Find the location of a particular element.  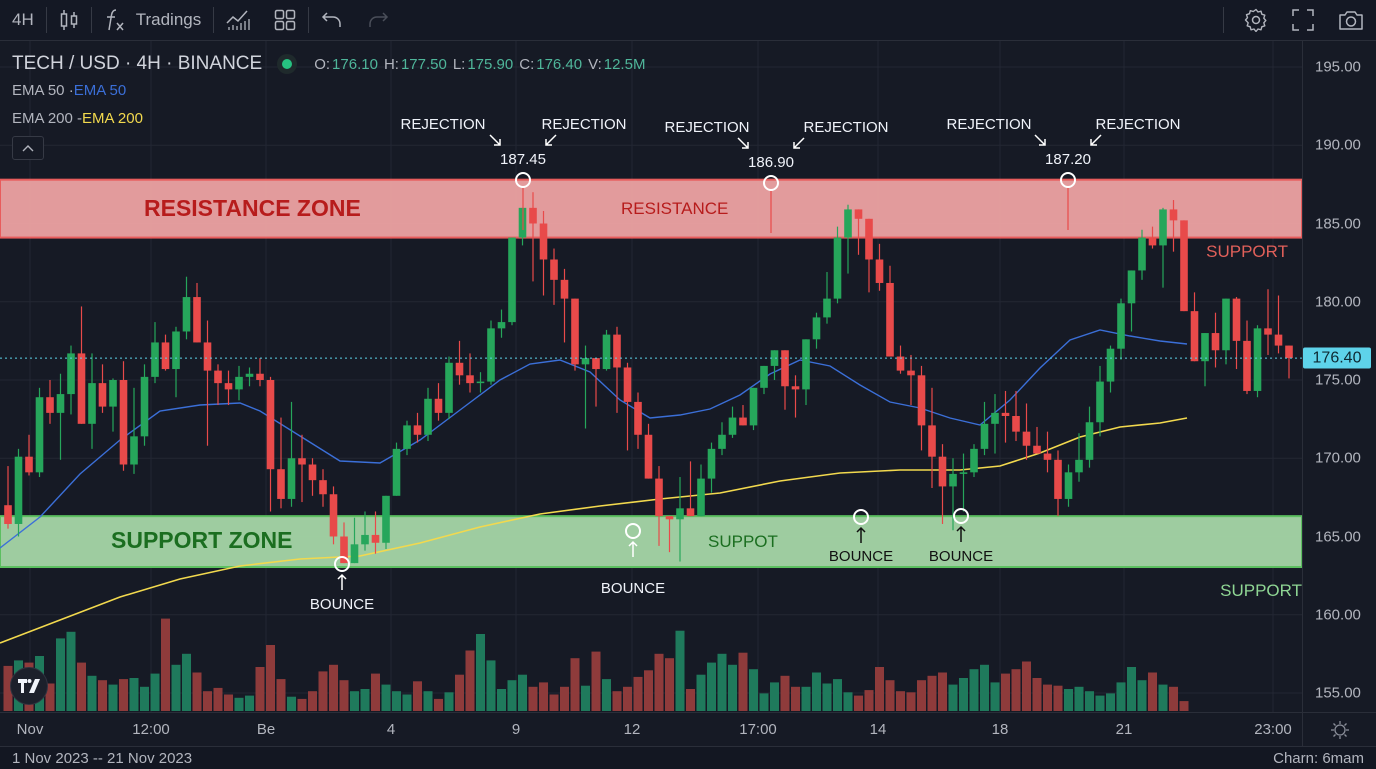

resistance-zone is located at coordinates (651, 208).